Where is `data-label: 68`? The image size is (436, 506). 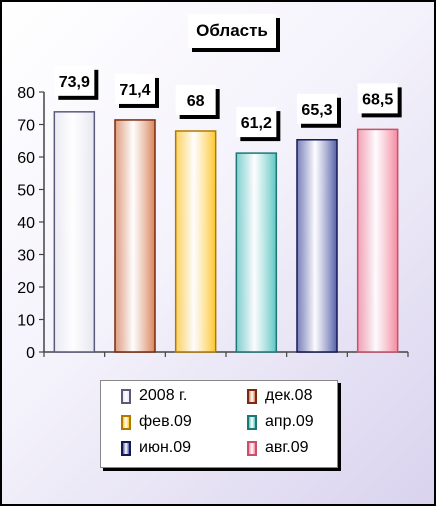 data-label: 68 is located at coordinates (196, 101).